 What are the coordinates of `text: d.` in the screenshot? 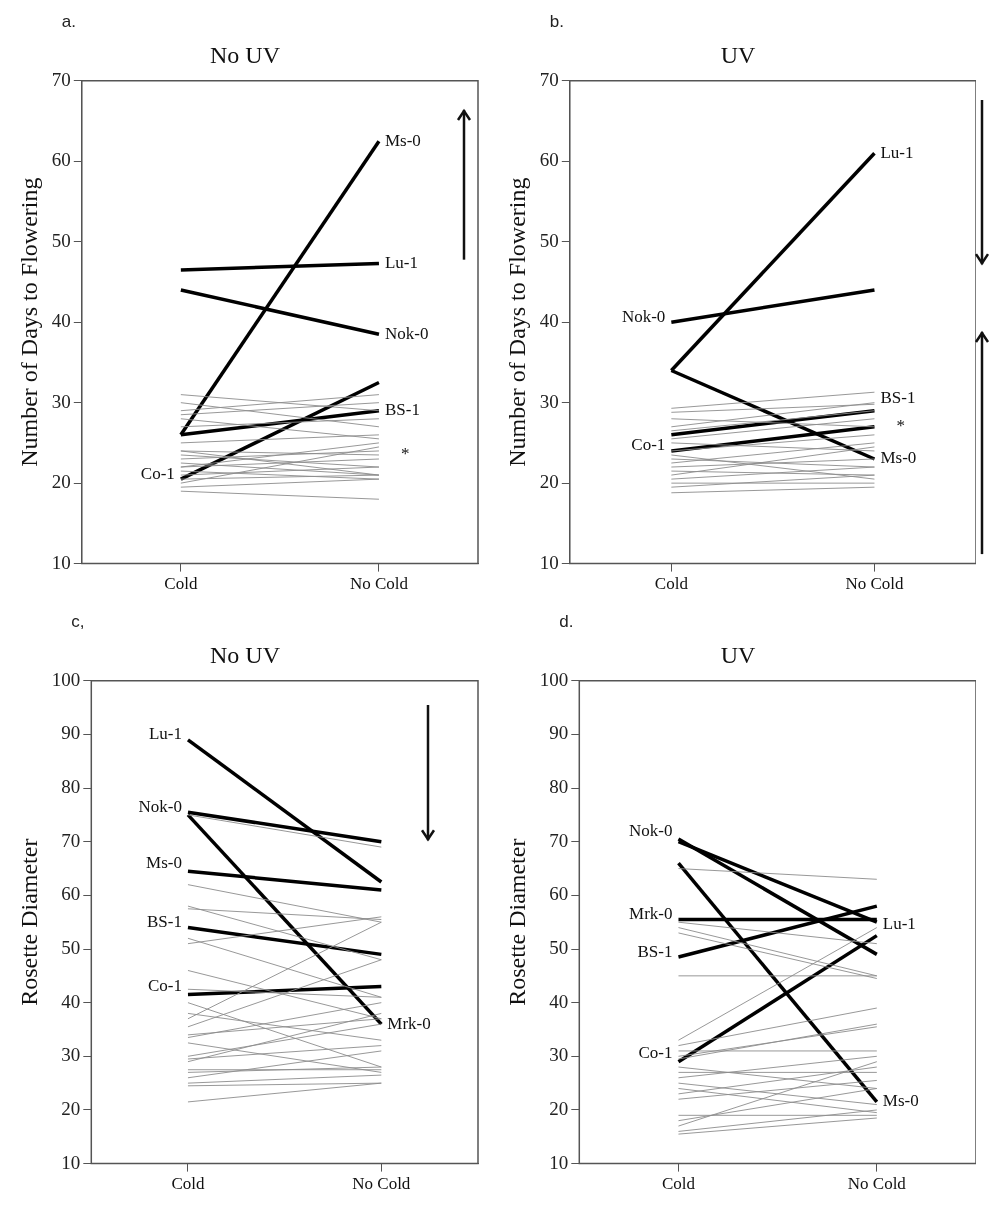 It's located at (566, 622).